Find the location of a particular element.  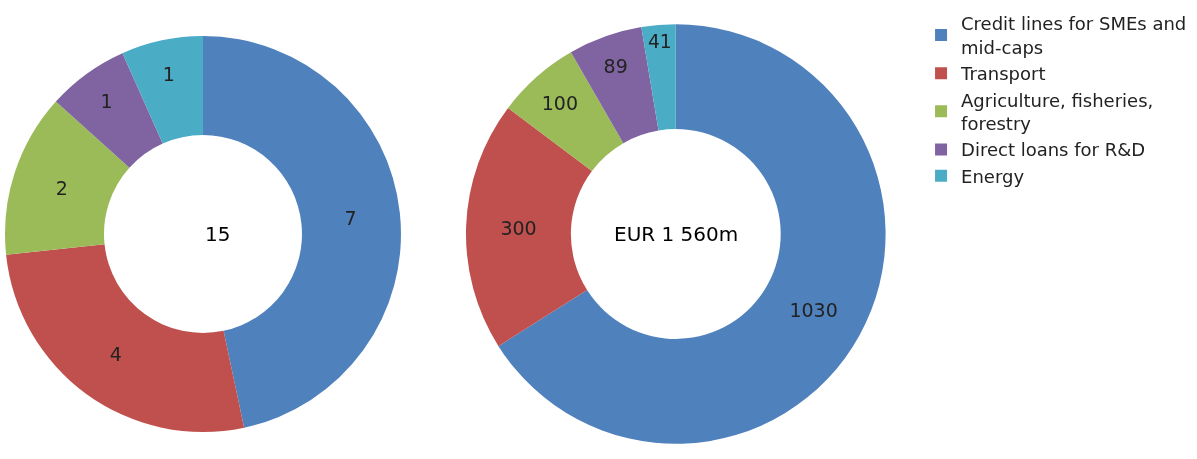

text: EUR 1 560m is located at coordinates (676, 234).